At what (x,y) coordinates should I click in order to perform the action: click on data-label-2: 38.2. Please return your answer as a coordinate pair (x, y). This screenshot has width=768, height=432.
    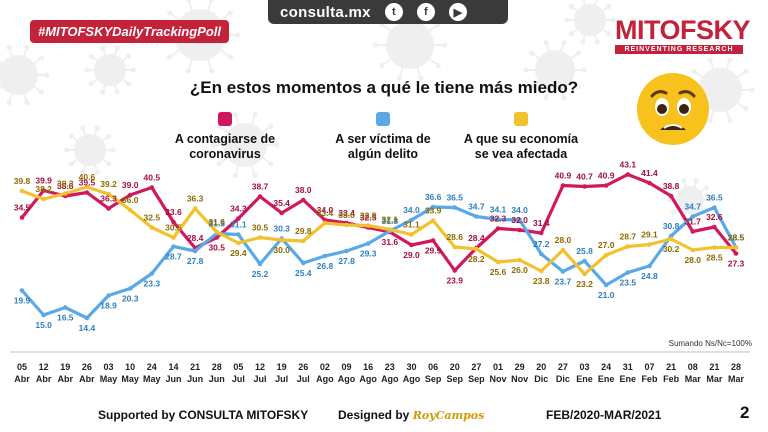
    Looking at the image, I should click on (43, 189).